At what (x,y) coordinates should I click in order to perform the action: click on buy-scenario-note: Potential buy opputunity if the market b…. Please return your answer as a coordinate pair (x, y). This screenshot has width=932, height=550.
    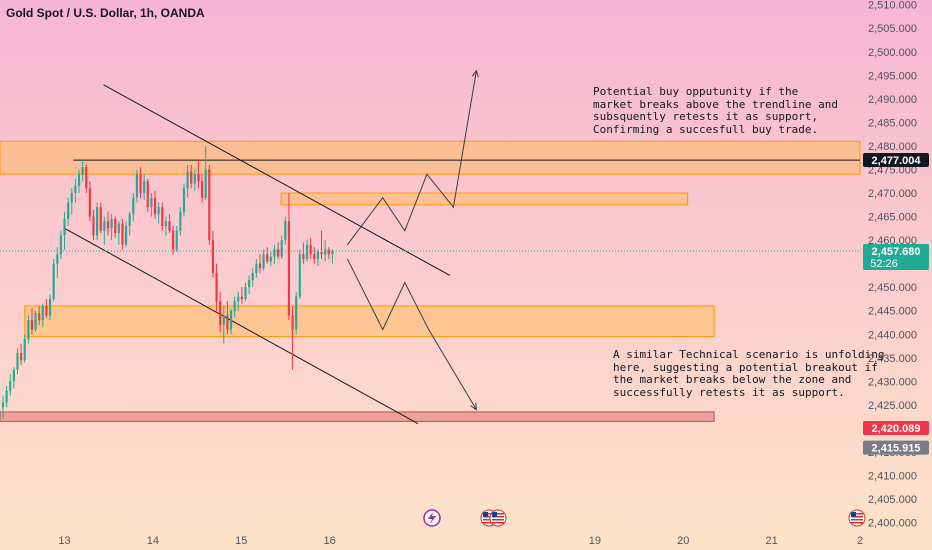
    Looking at the image, I should click on (716, 110).